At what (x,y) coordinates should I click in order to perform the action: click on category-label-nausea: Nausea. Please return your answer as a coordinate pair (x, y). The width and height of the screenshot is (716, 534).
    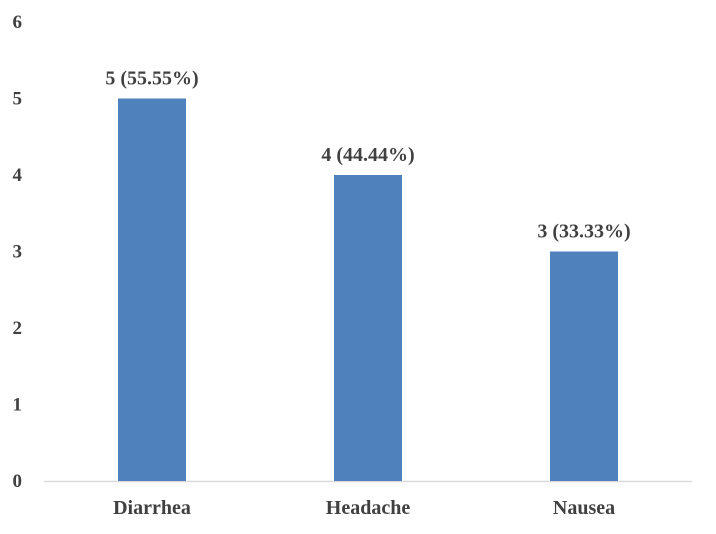
    Looking at the image, I should click on (584, 508).